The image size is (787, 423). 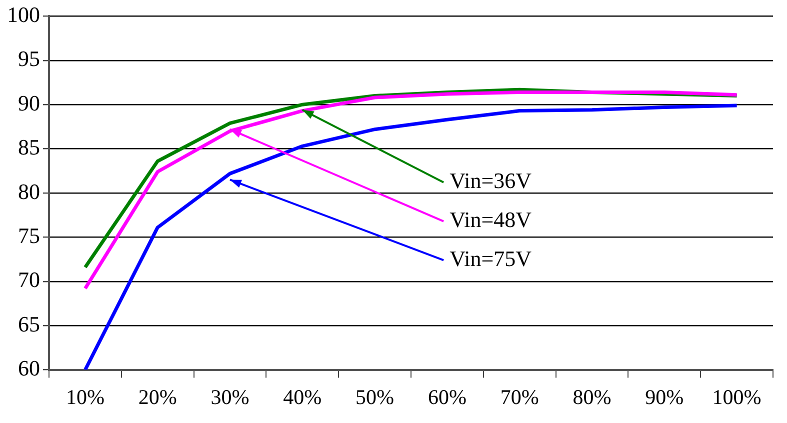 What do you see at coordinates (23, 14) in the screenshot?
I see `y-tick-label: 100` at bounding box center [23, 14].